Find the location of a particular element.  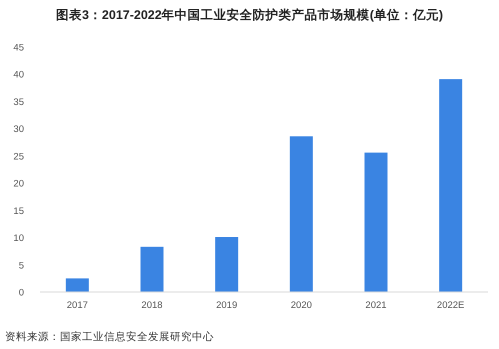

xtick: 2018 is located at coordinates (152, 305).